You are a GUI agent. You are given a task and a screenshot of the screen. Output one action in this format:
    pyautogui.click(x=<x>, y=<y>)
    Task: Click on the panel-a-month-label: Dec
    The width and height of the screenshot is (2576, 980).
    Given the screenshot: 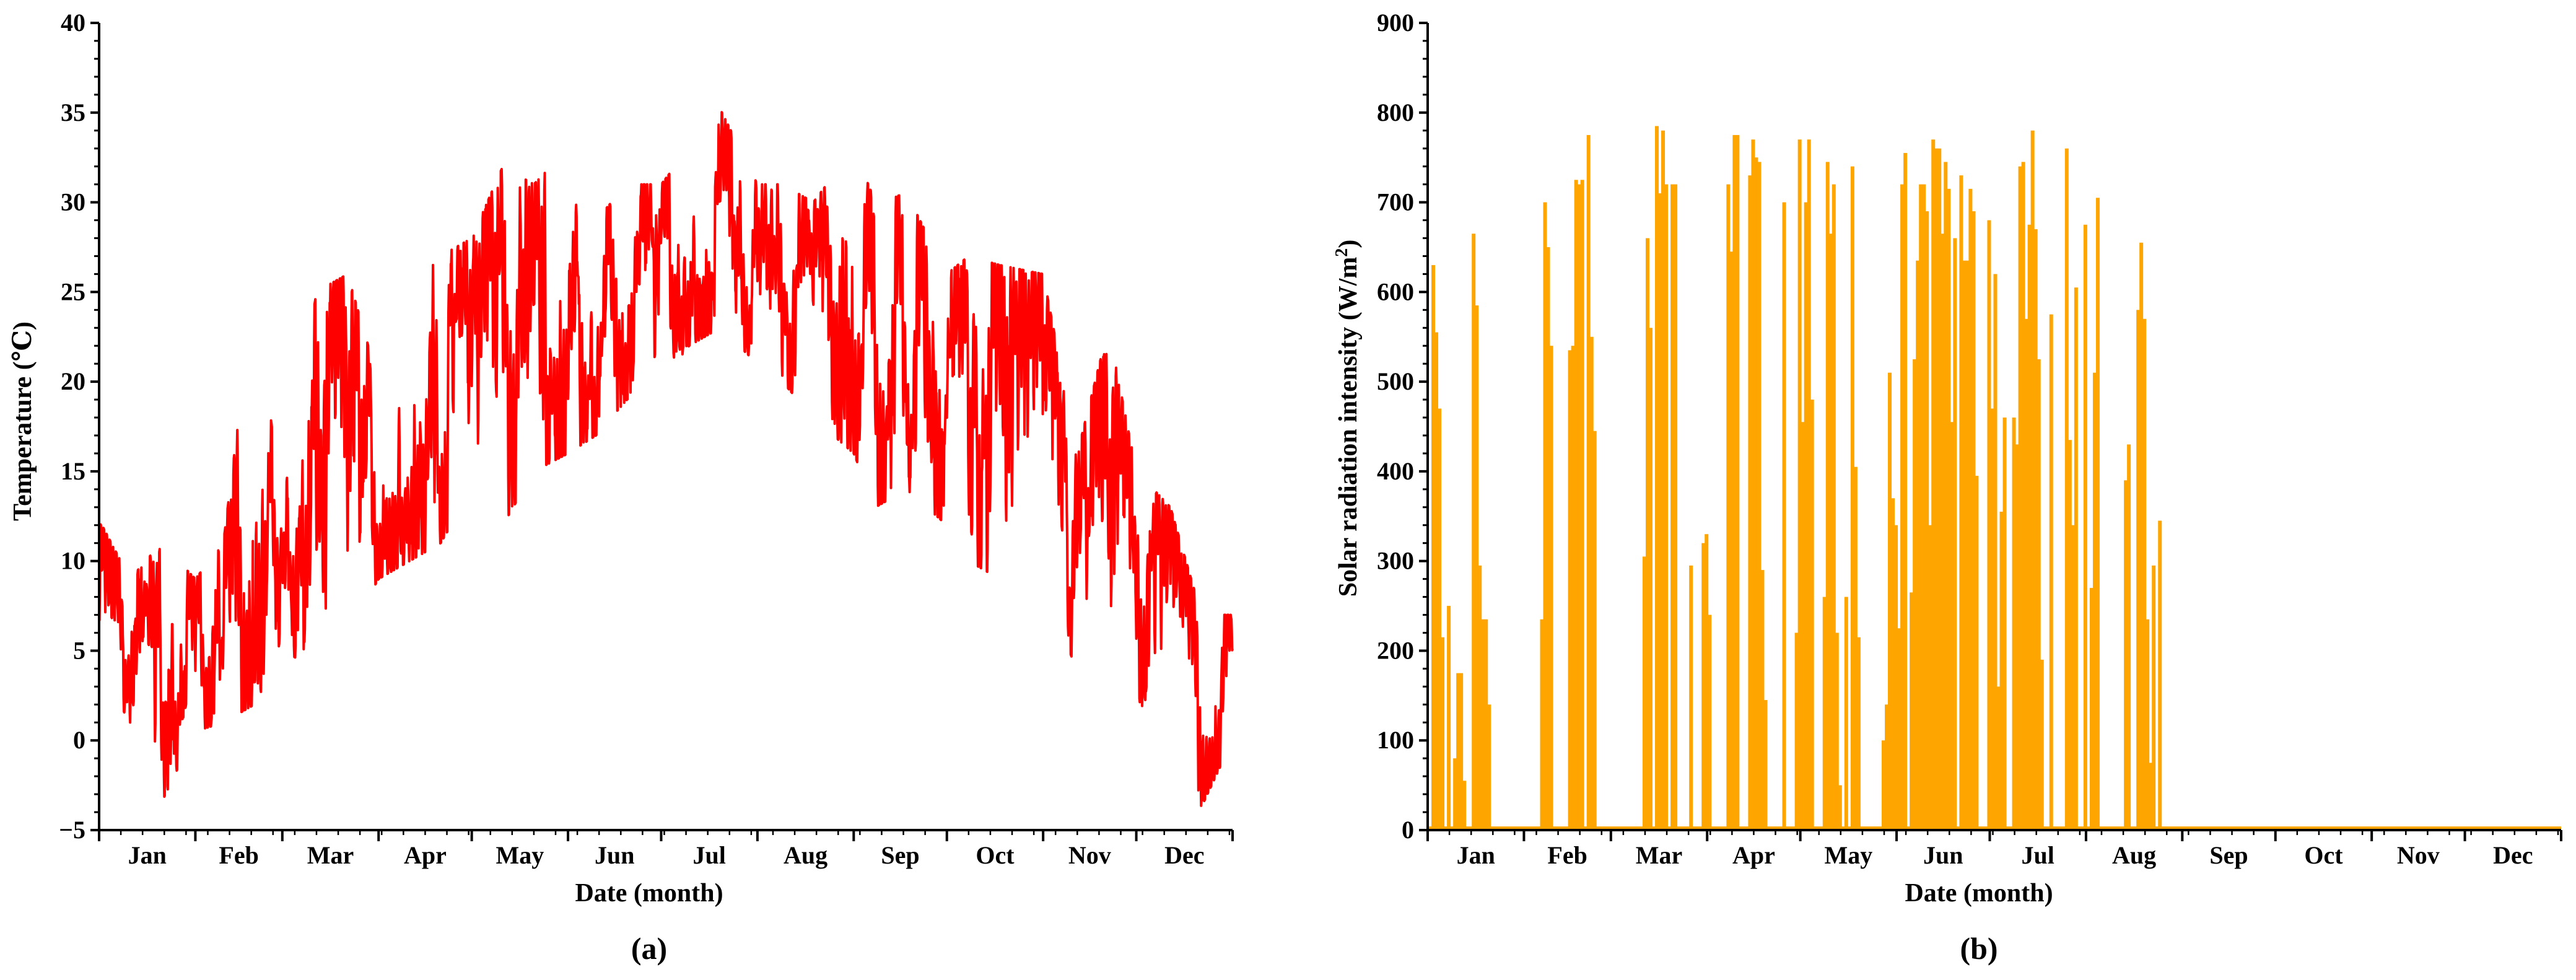 What is the action you would take?
    pyautogui.click(x=1184, y=855)
    